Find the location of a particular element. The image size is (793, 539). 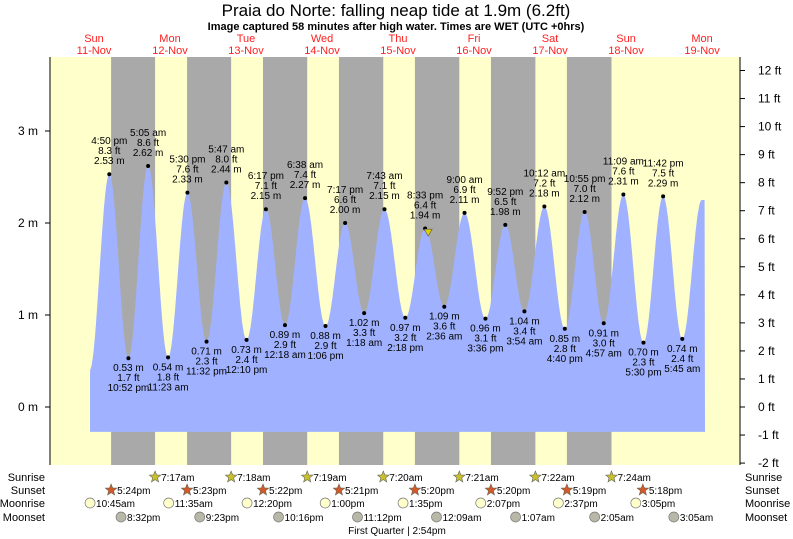

tide-label: 9:52 pm is located at coordinates (505, 192).